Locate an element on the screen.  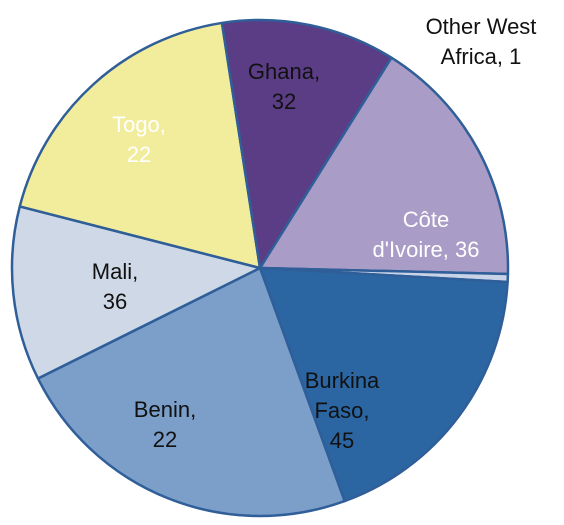
slice-label-line: Mali, is located at coordinates (115, 271).